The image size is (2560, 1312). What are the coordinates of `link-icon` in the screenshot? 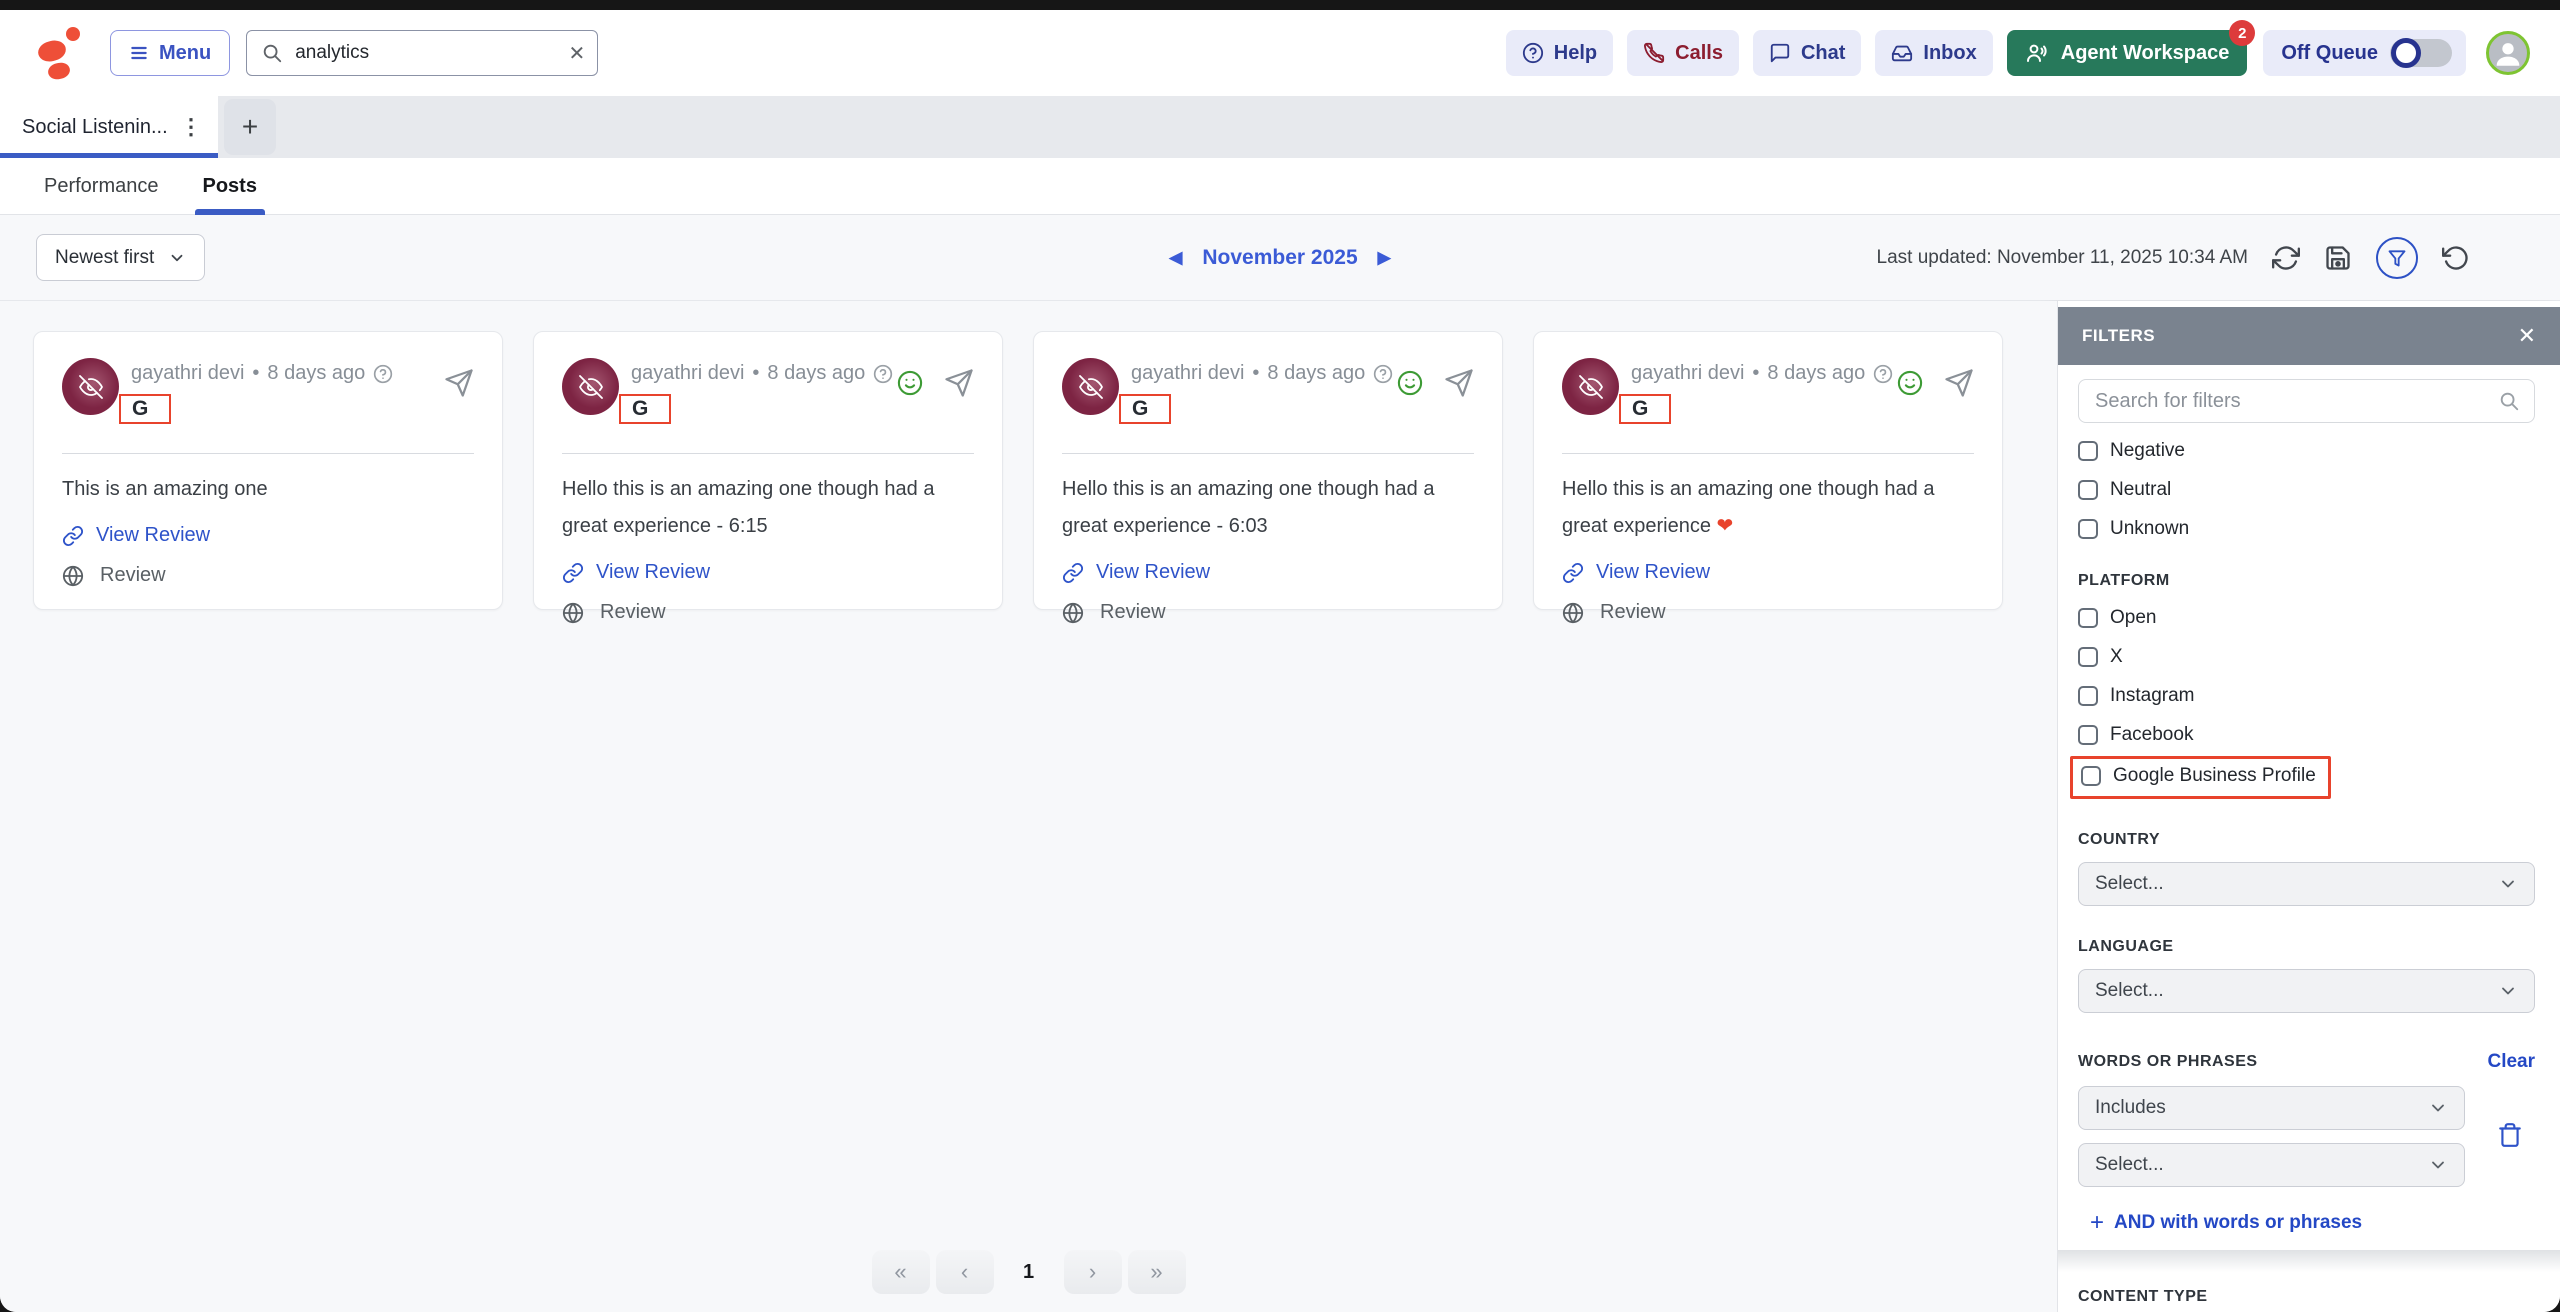 It's located at (573, 572).